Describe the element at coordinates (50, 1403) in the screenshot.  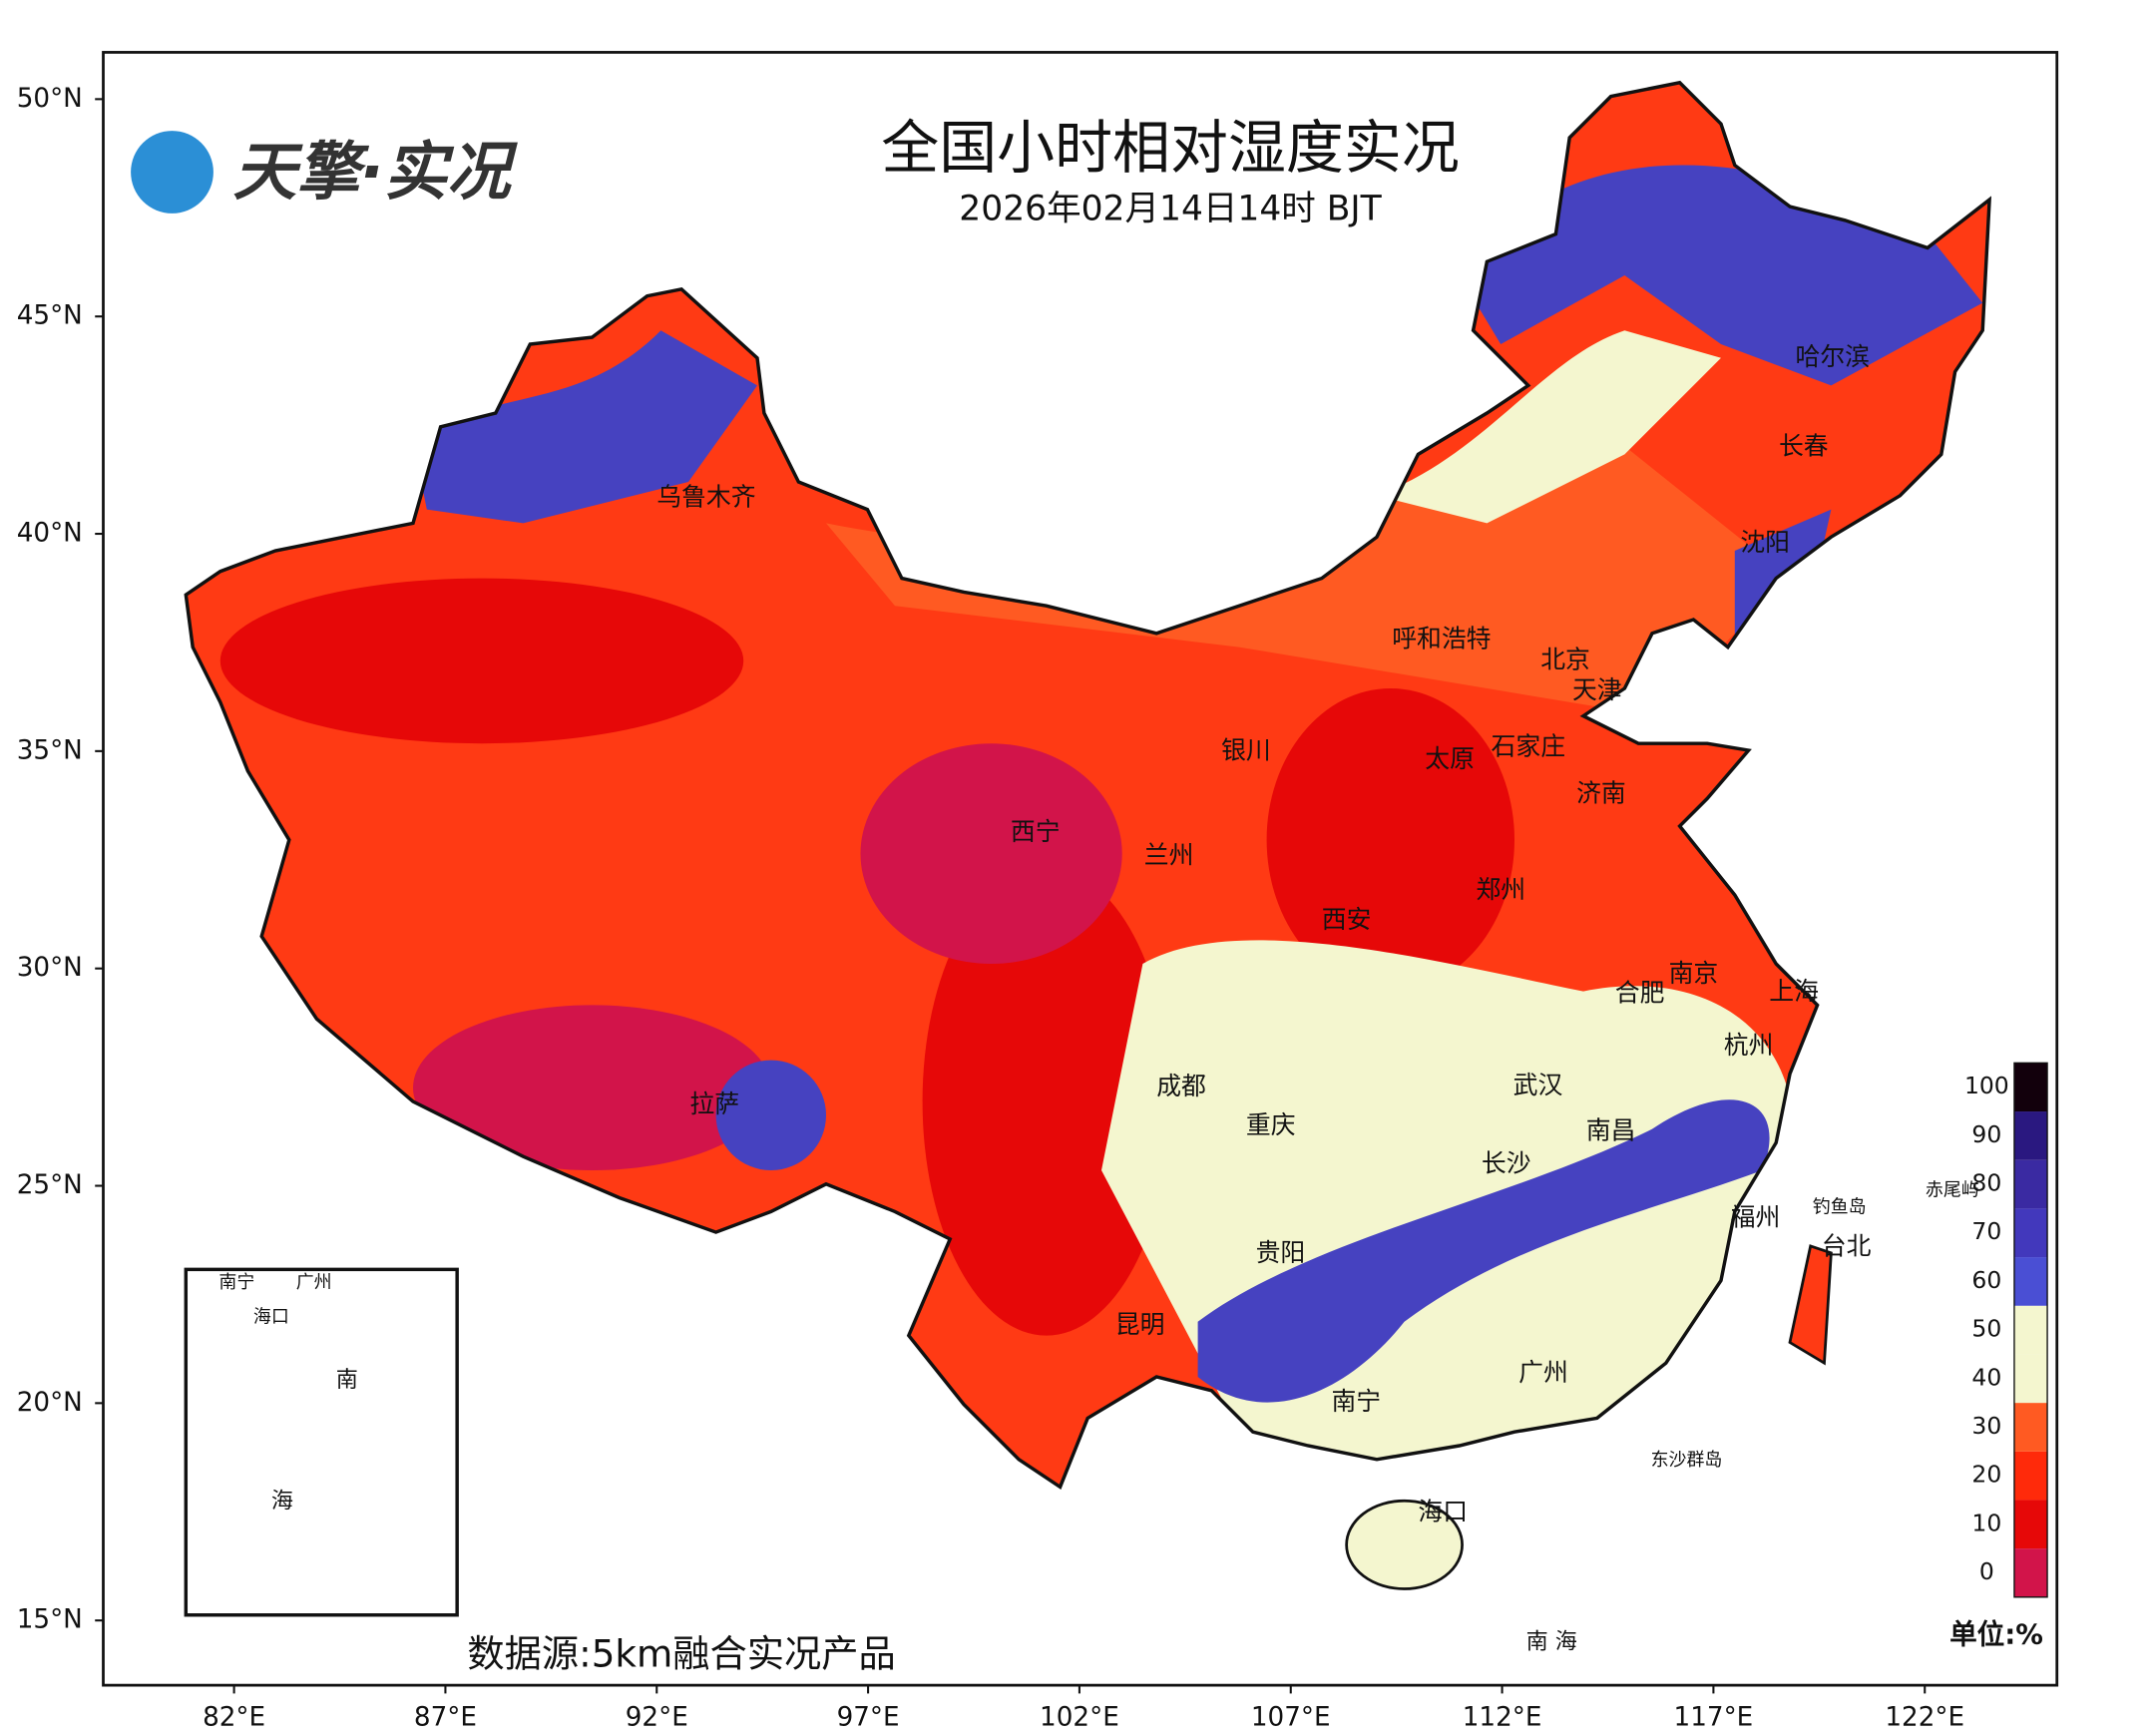
I see `lat-tick-label: 20°N` at that location.